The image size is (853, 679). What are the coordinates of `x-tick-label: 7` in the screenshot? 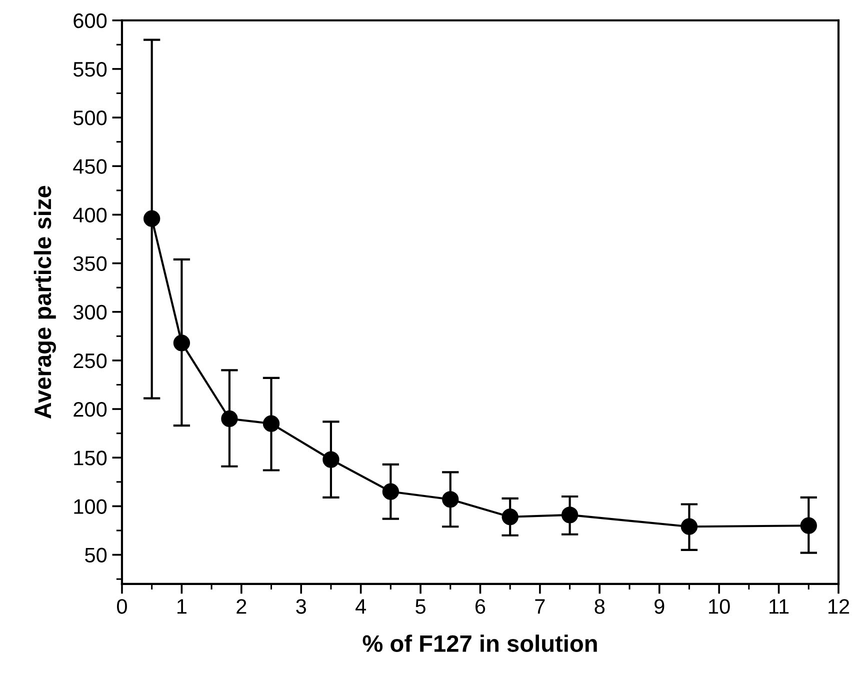 It's located at (540, 606).